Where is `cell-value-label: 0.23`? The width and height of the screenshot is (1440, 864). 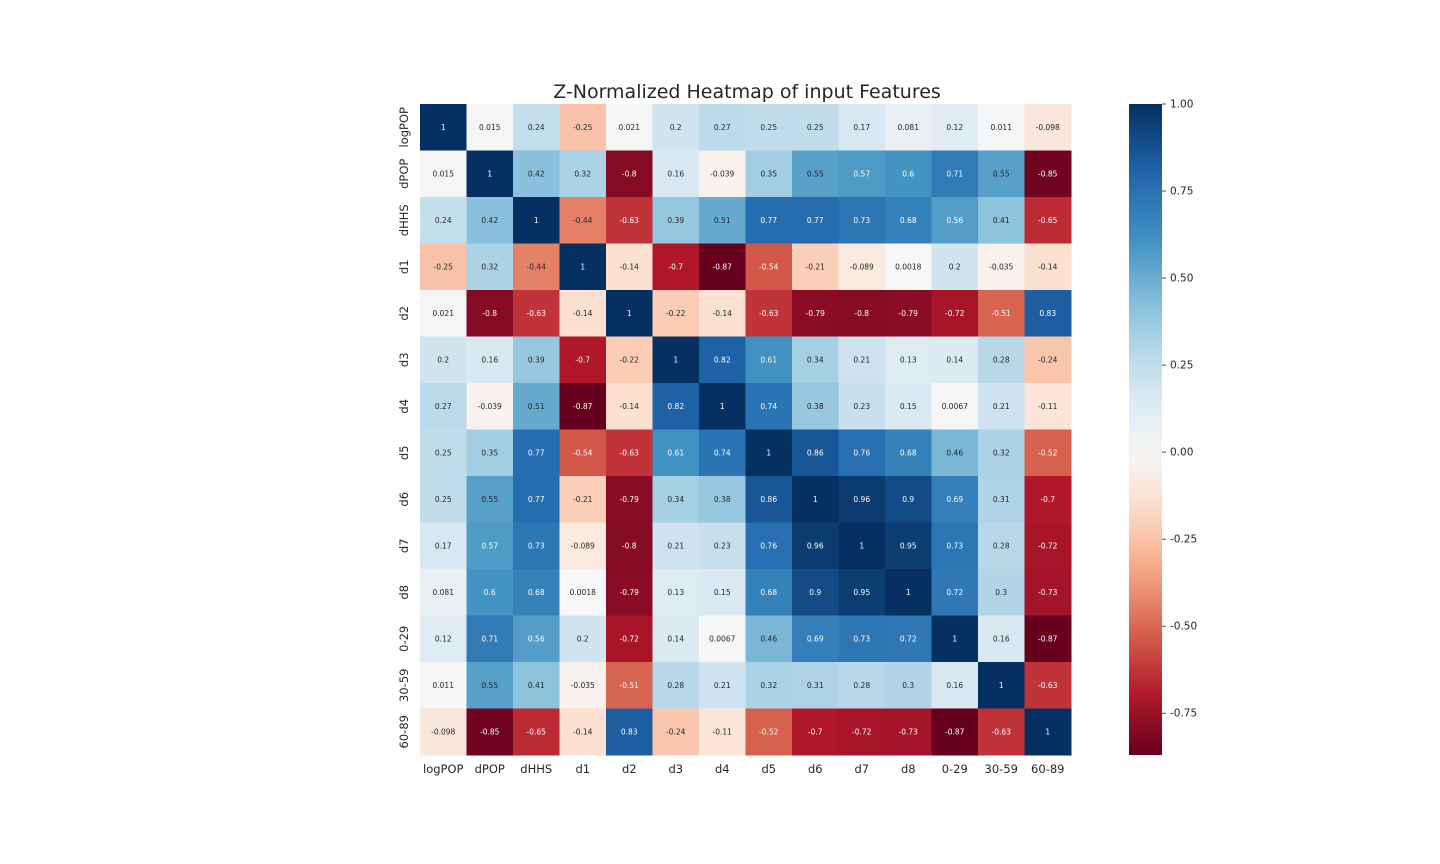 cell-value-label: 0.23 is located at coordinates (861, 406).